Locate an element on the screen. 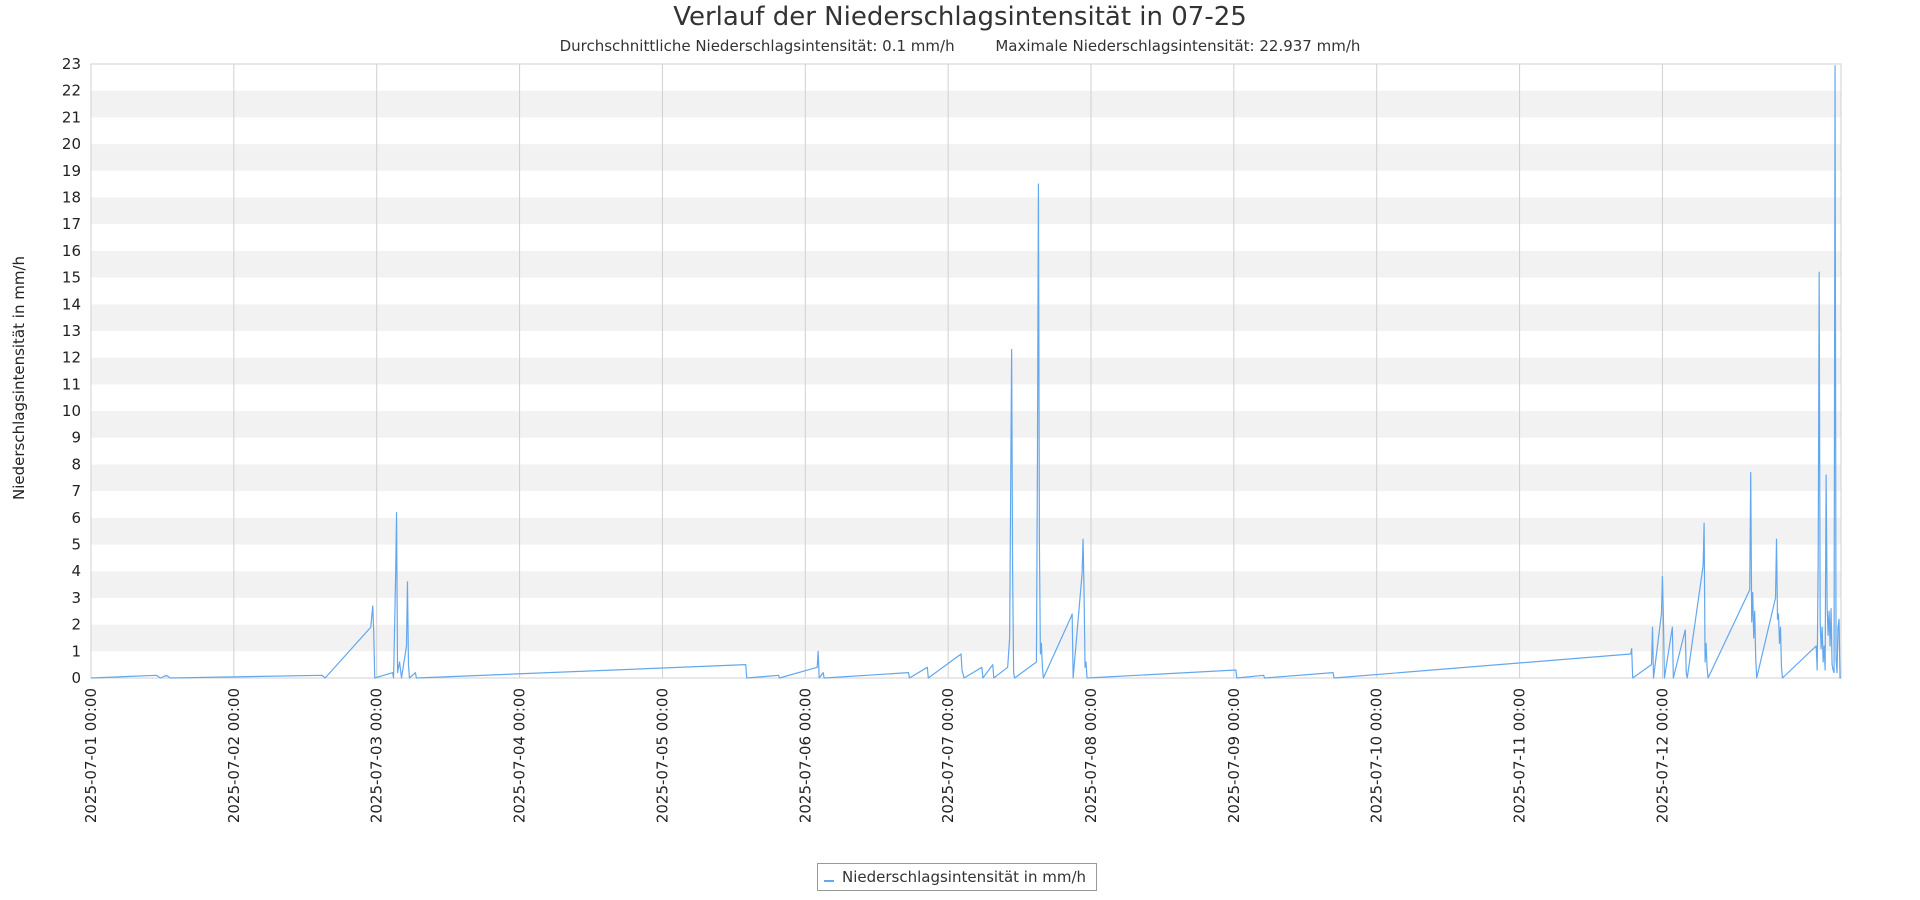 The width and height of the screenshot is (1920, 900). legend-swatch is located at coordinates (829, 881).